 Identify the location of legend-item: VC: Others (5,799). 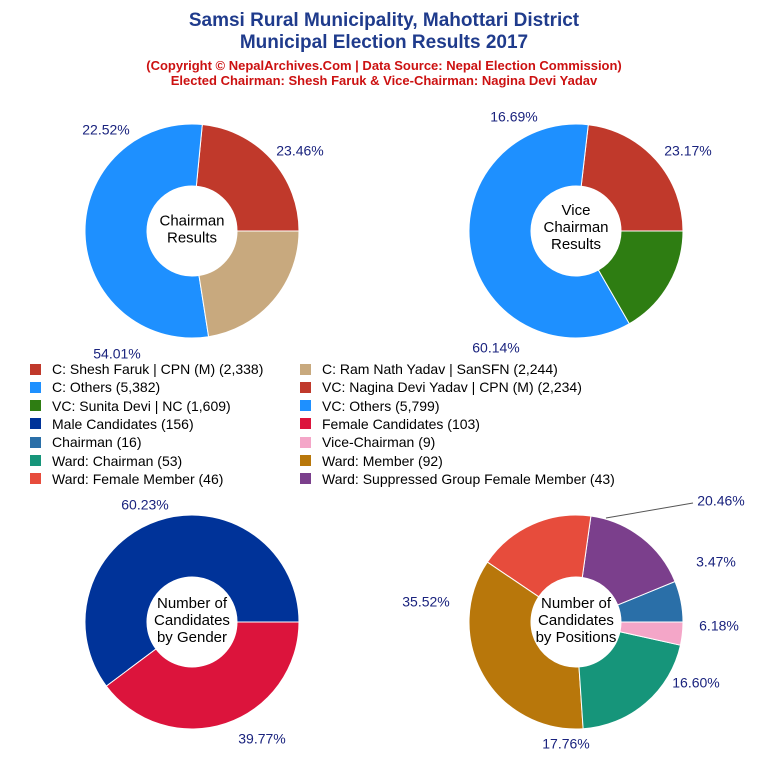
(370, 406).